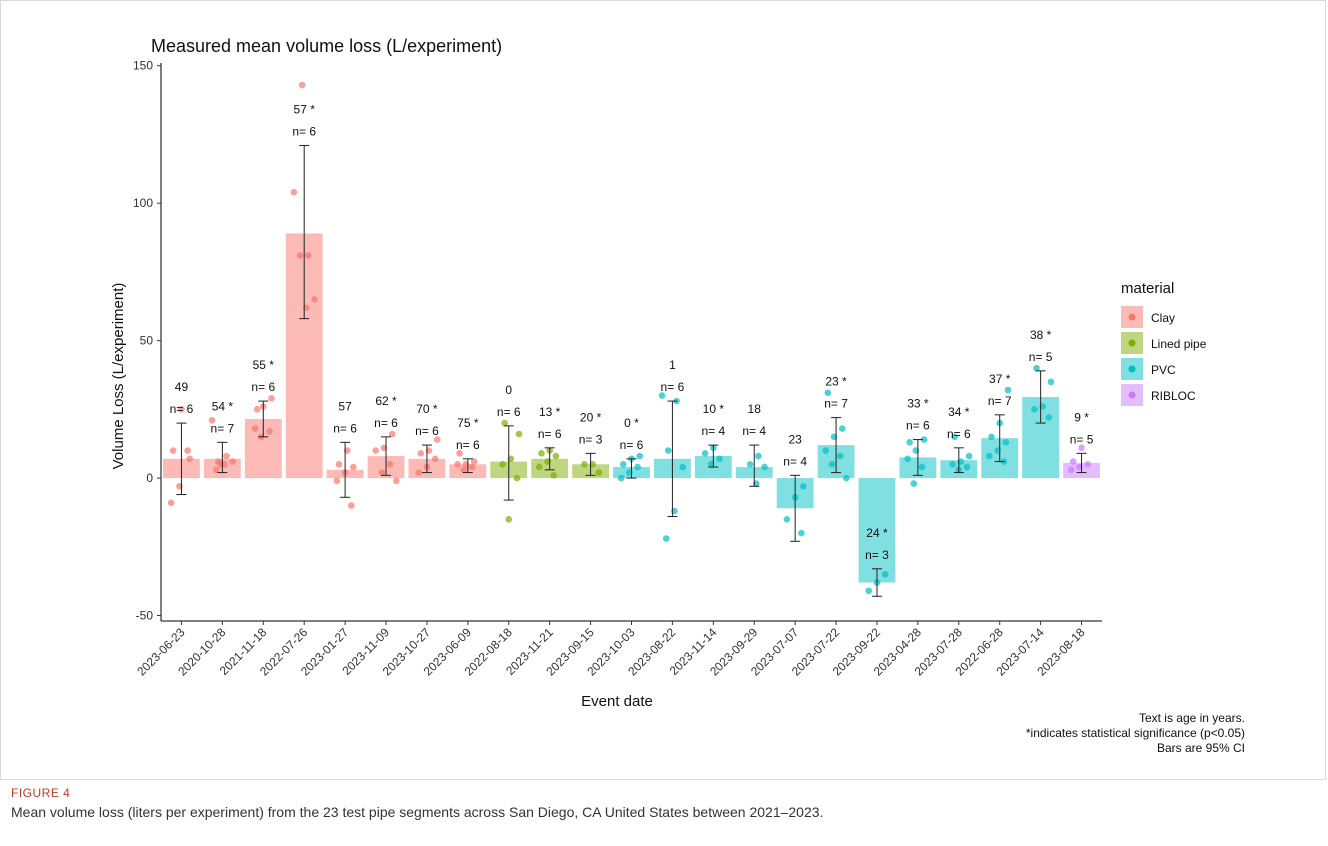  Describe the element at coordinates (1081, 417) in the screenshot. I see `age-label: 9 *` at that location.